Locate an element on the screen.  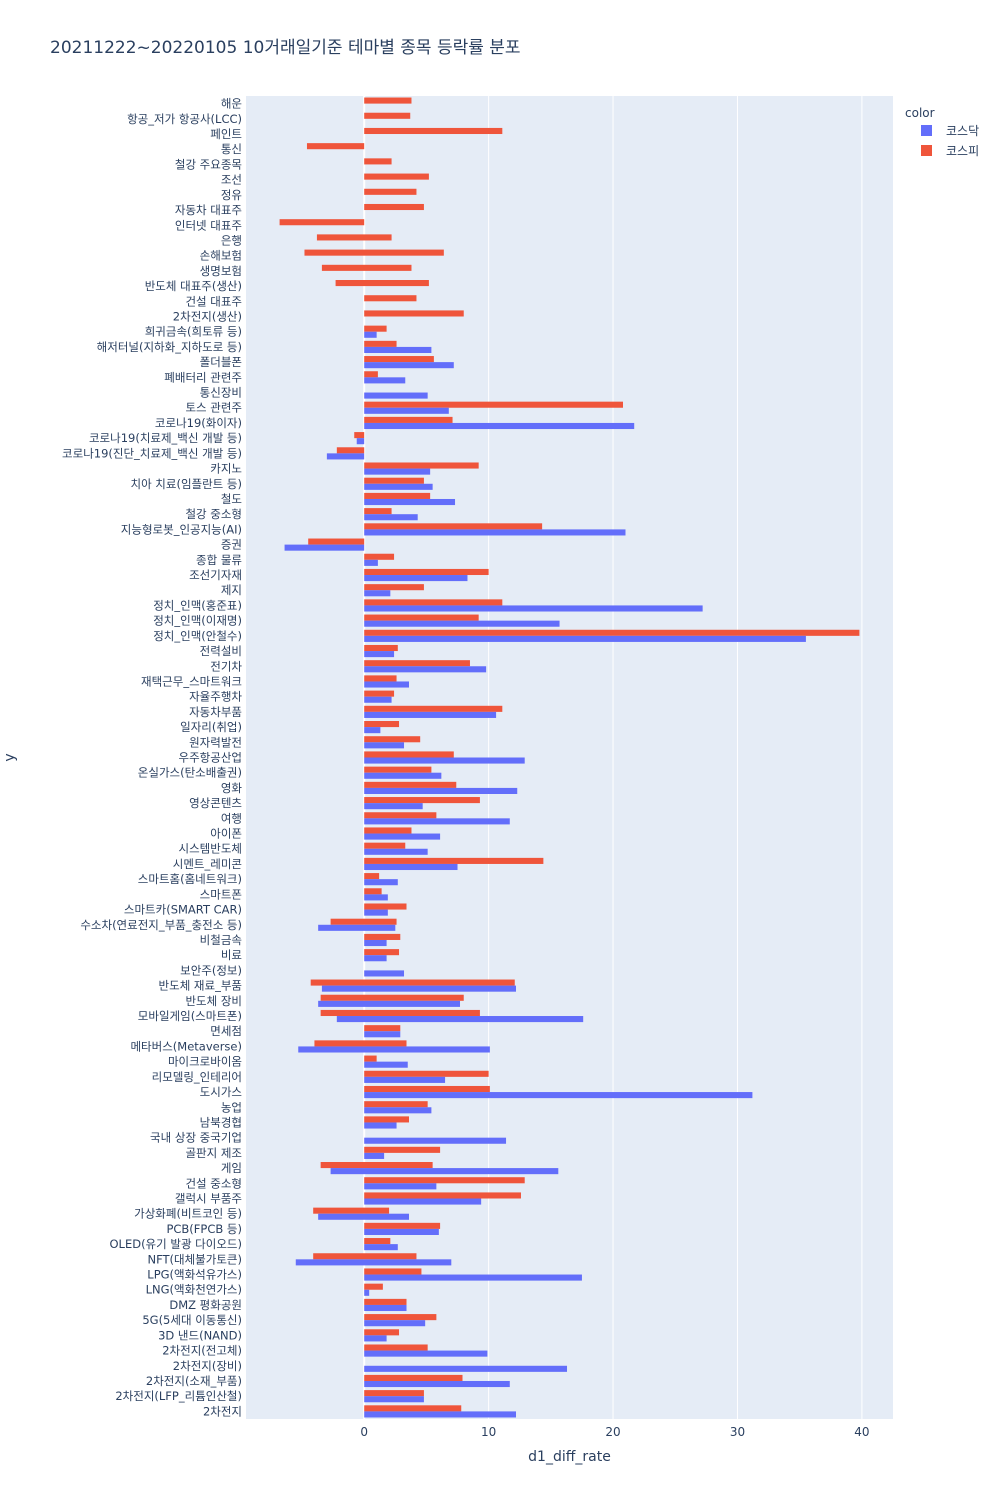
x-tick-label: 0 is located at coordinates (364, 1432).